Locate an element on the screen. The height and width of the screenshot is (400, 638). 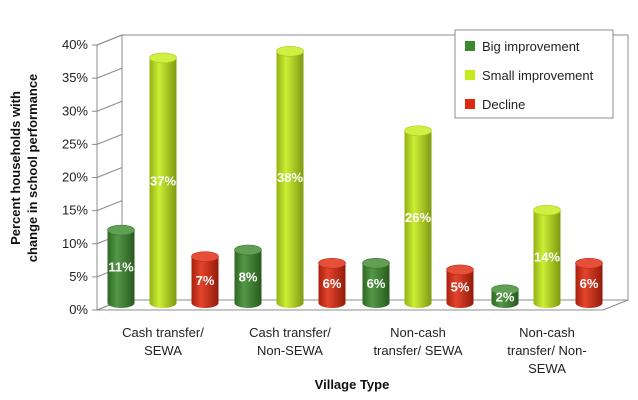
bar-2-4: 14% is located at coordinates (547, 256).